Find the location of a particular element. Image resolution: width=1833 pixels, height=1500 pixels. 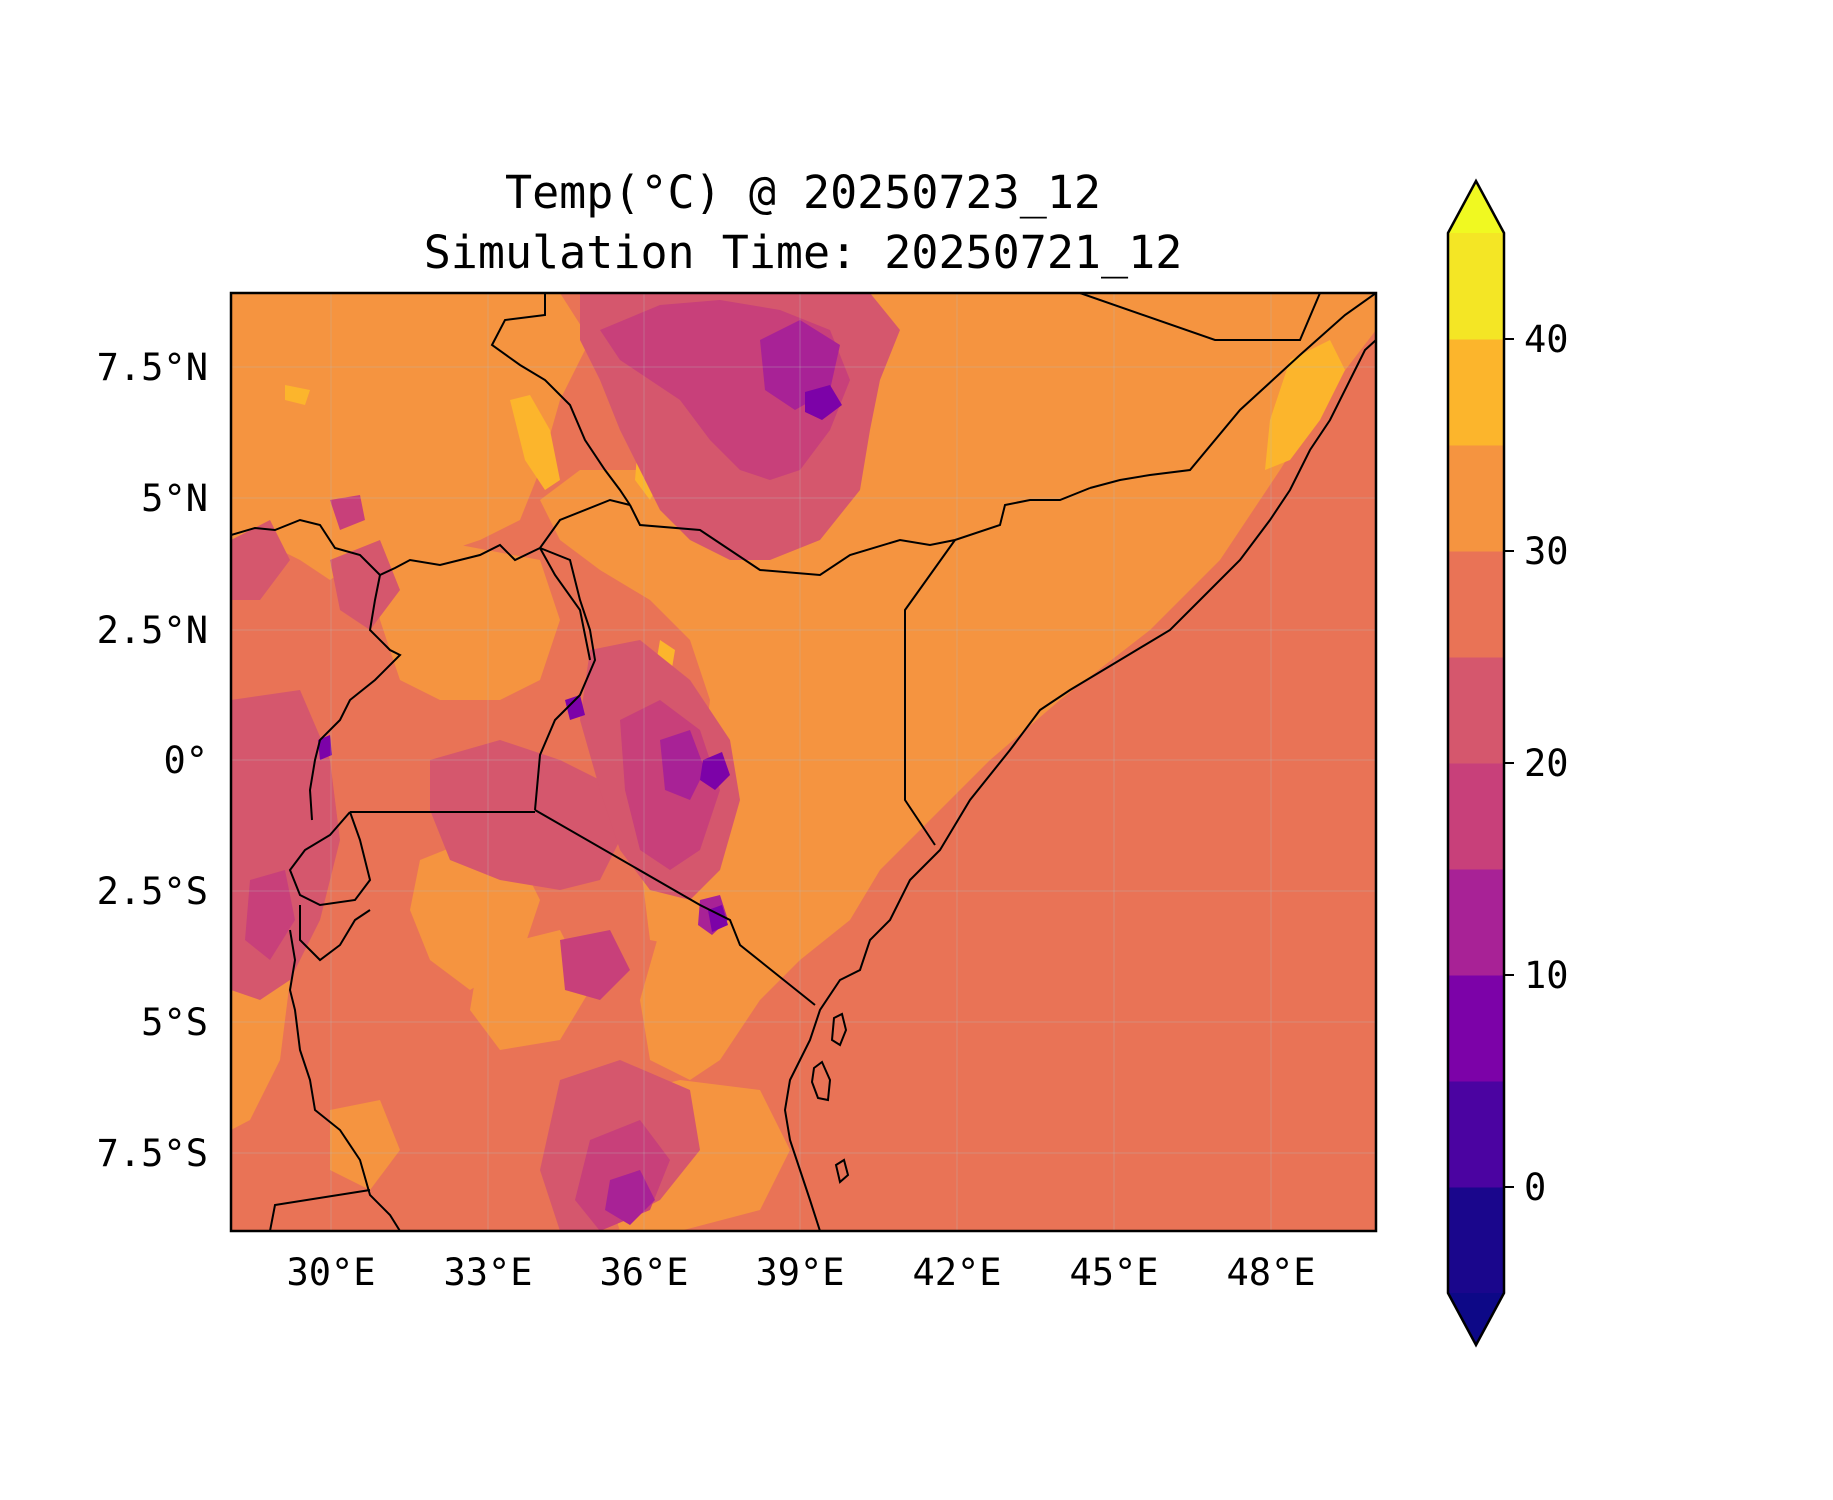

cold-peaks is located at coordinates (722, 772).